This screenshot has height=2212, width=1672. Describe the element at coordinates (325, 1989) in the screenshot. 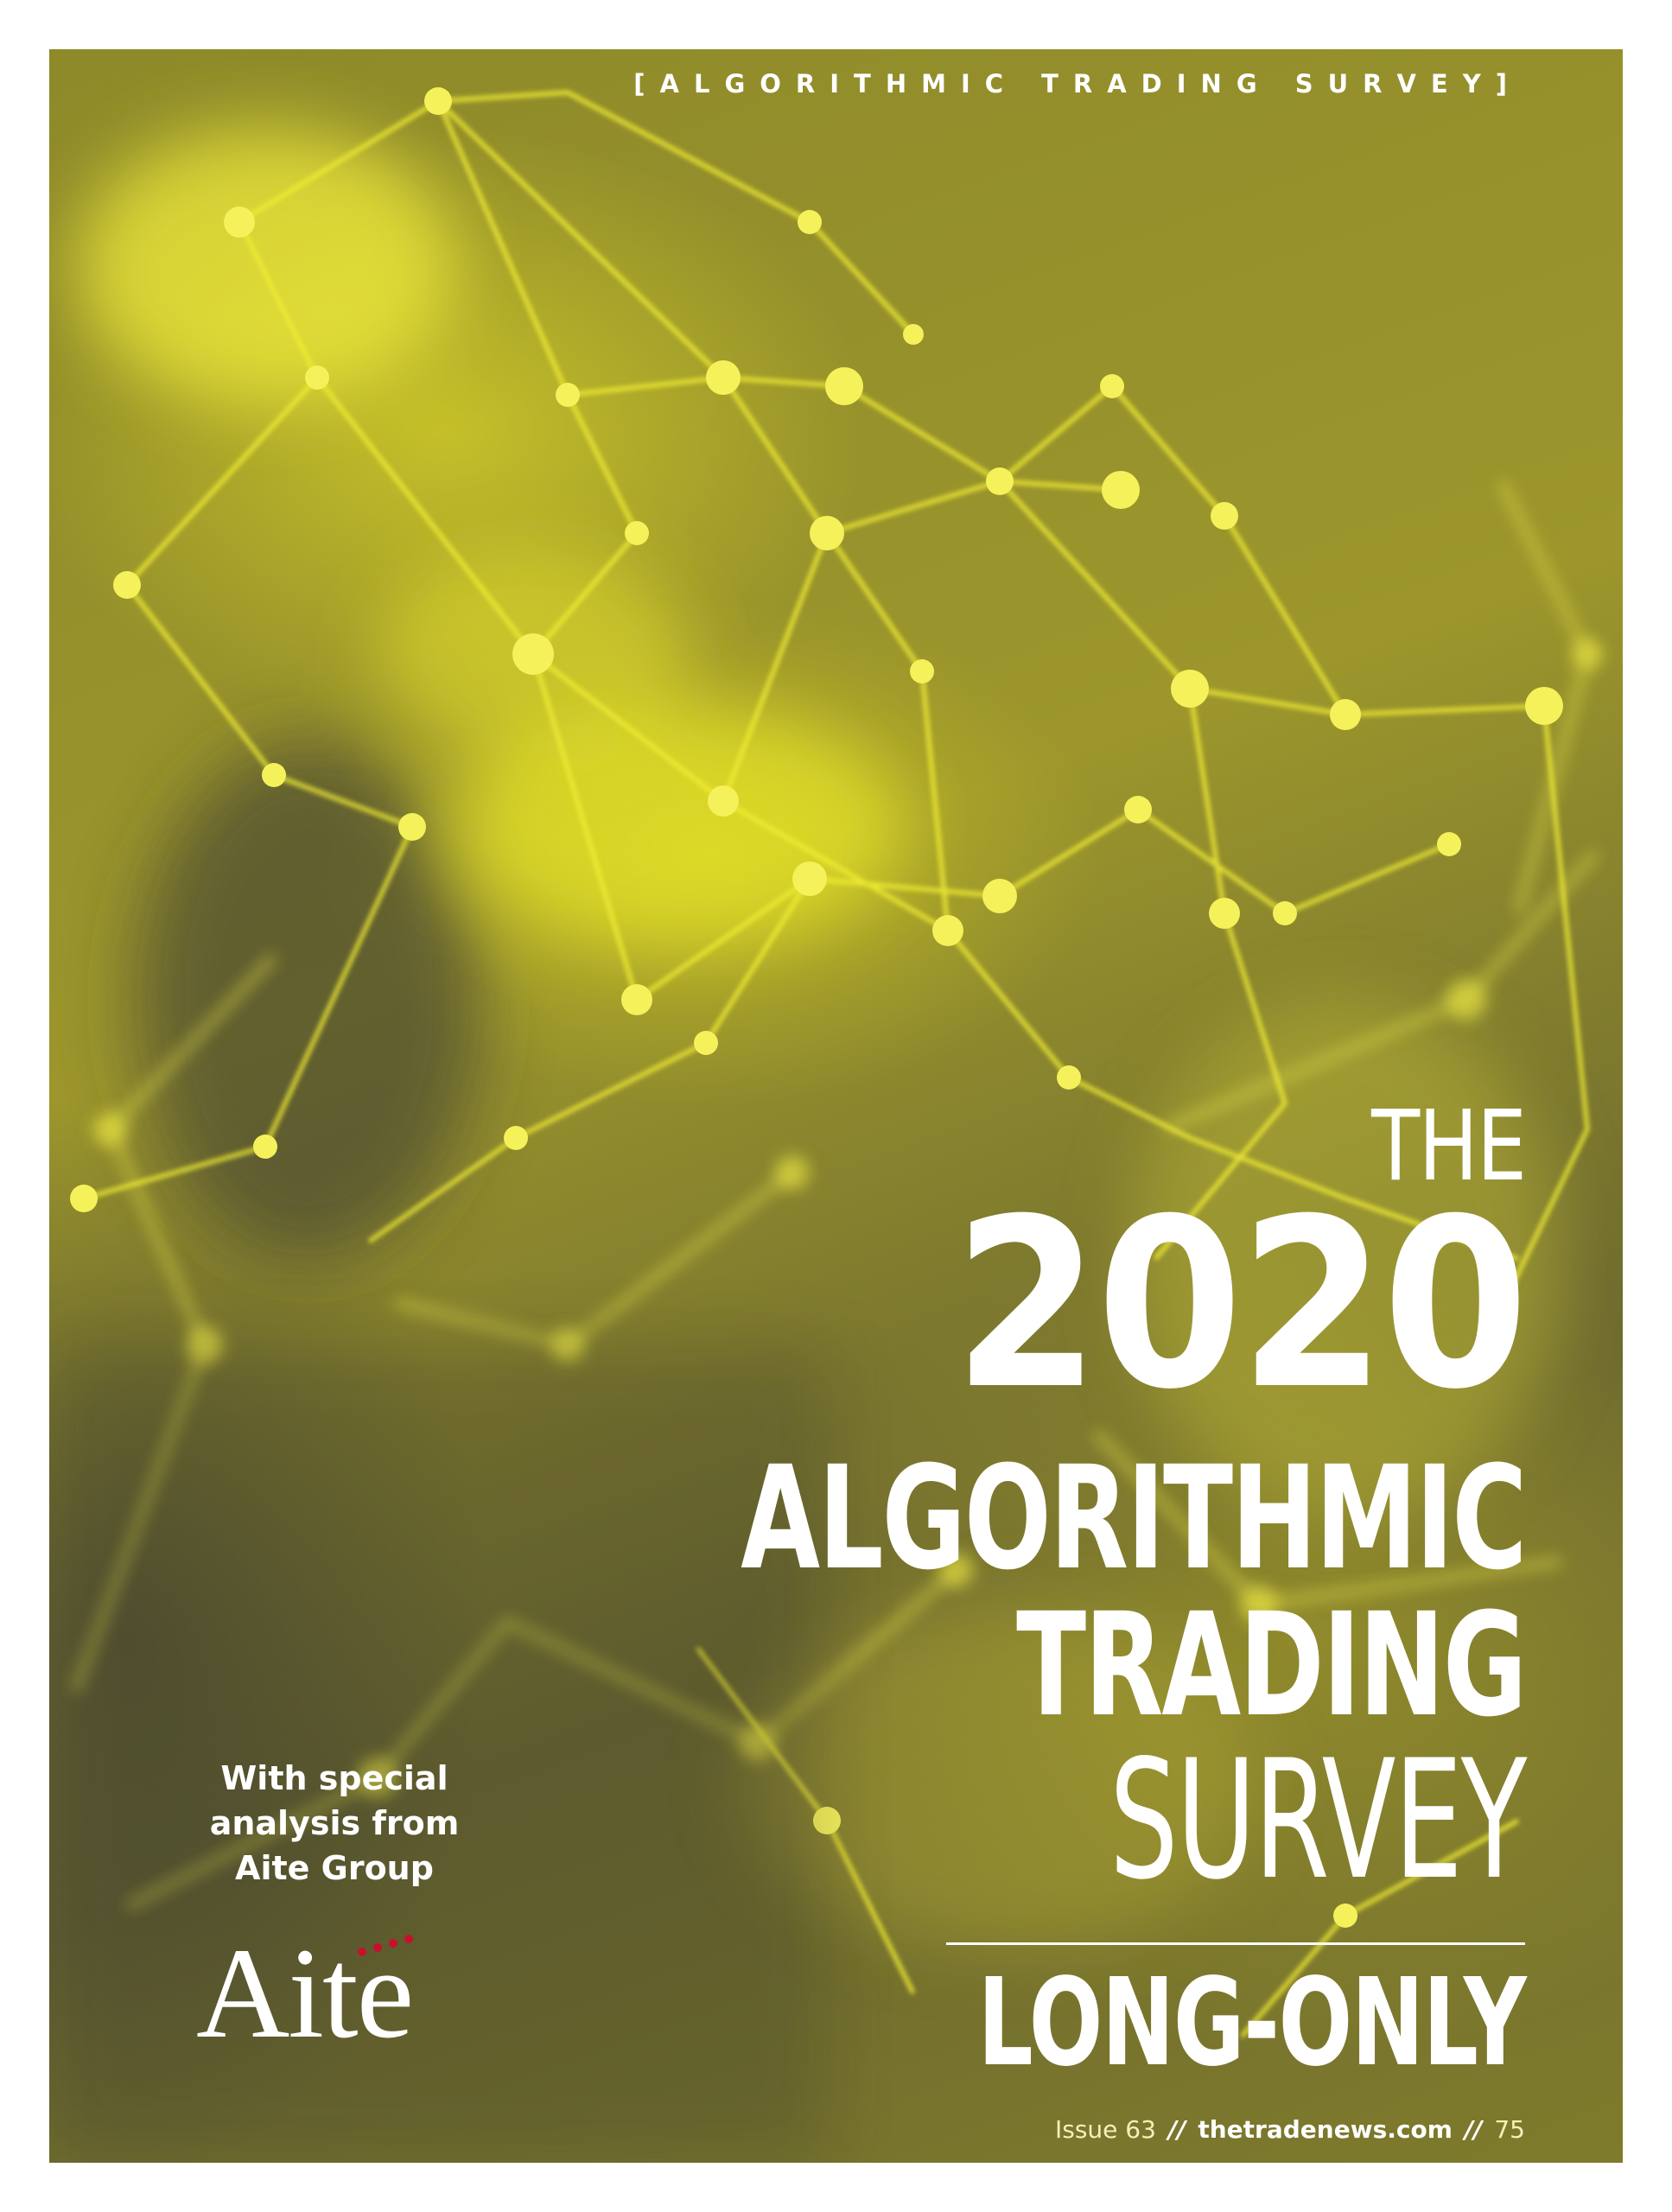

I see `aite-logo: Aite` at that location.